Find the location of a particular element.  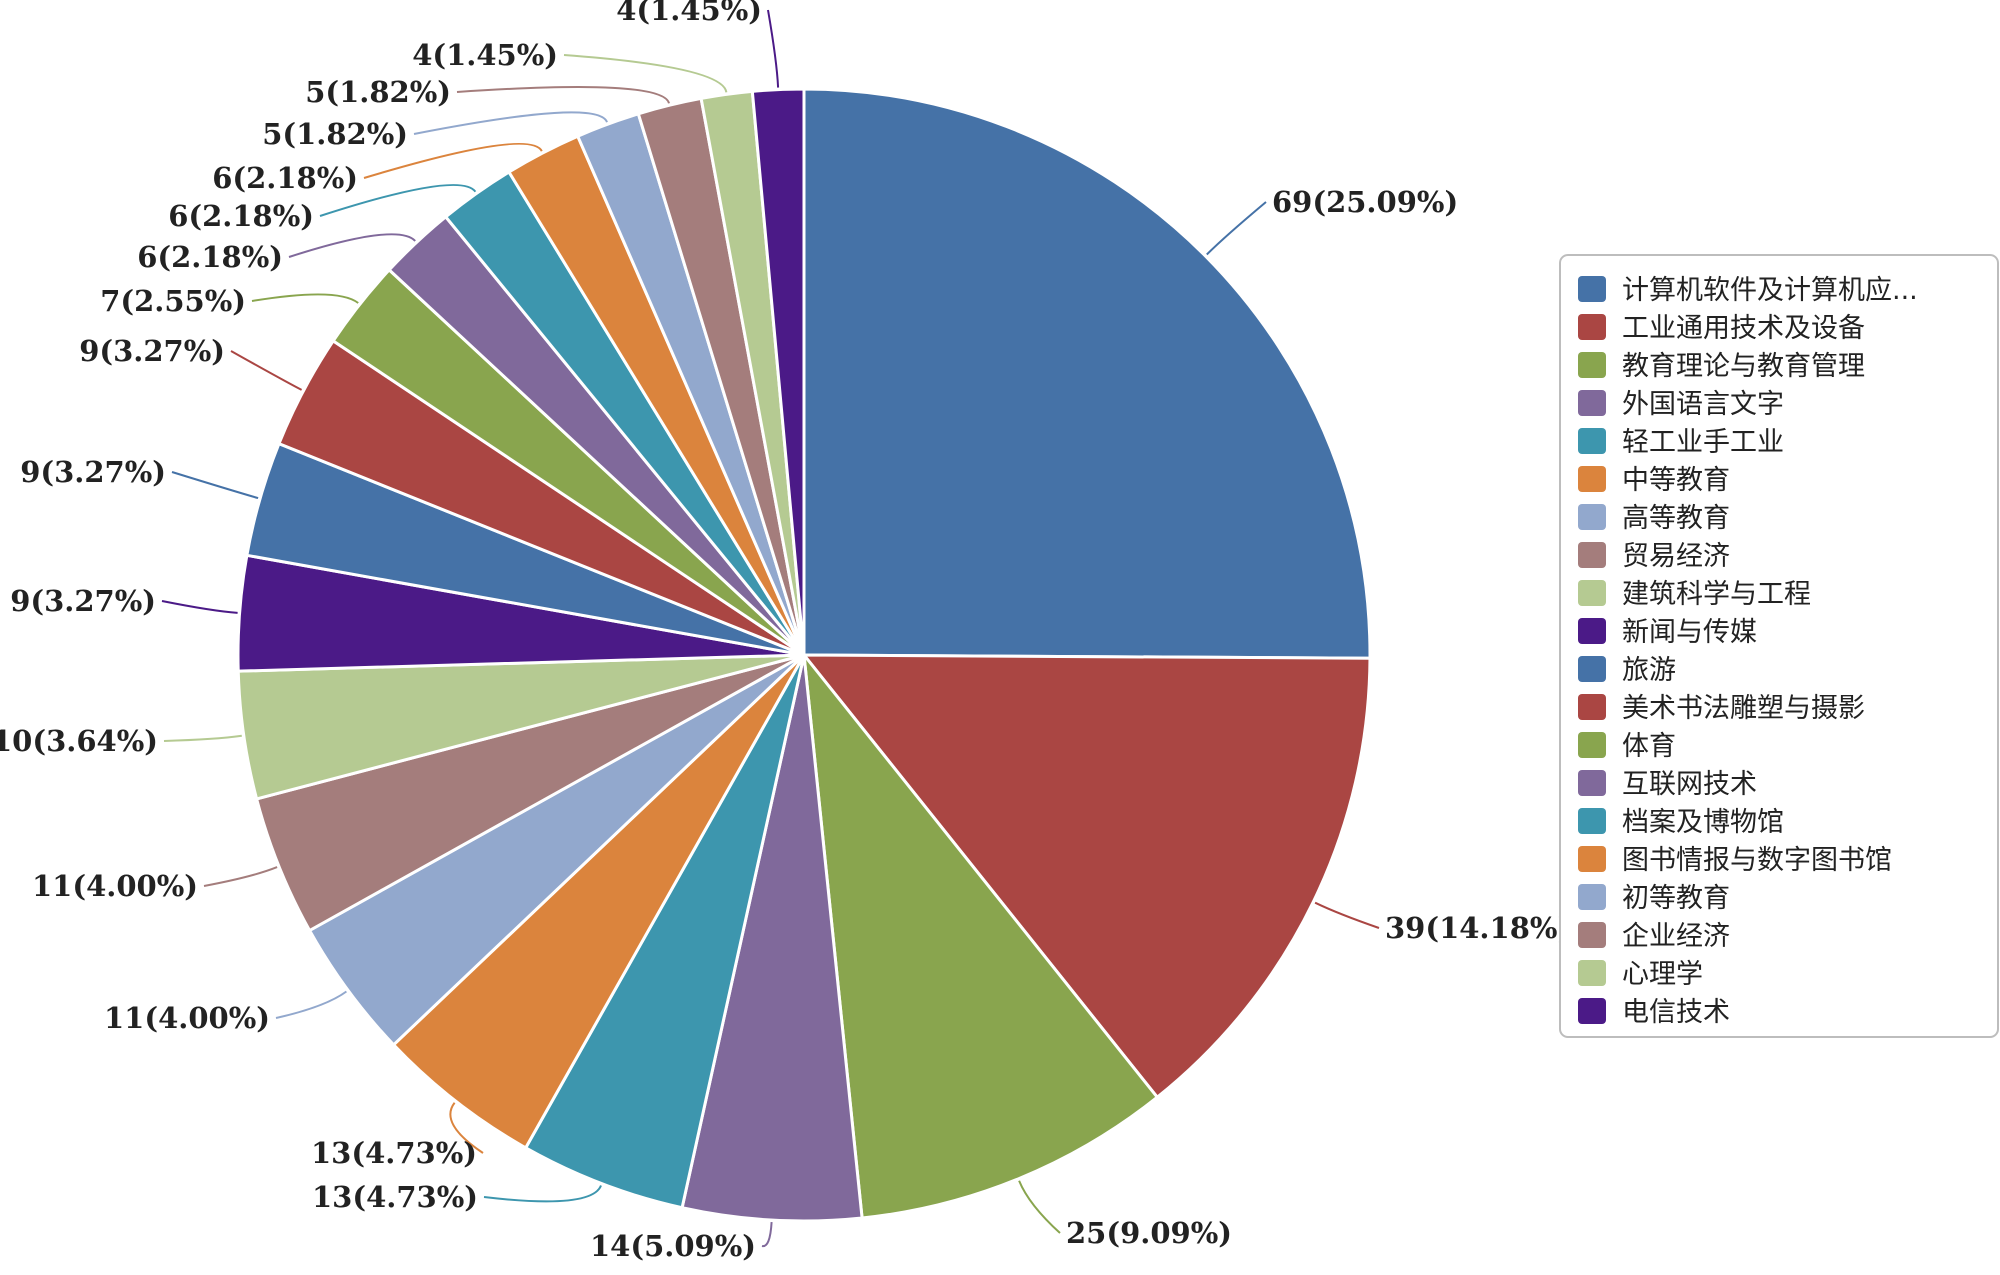

legend-label-9: 建筑科学与工程 is located at coordinates (1716, 594).